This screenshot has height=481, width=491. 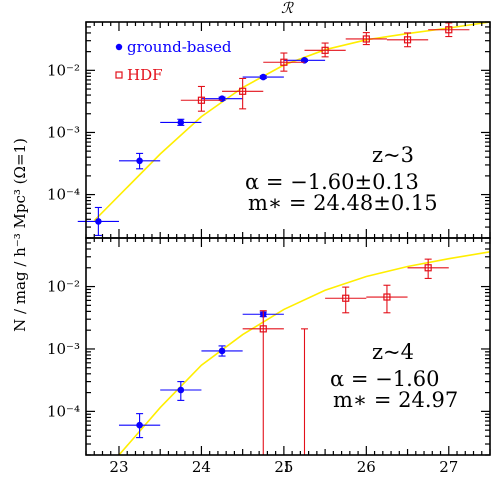 I want to click on legend-hdf-label: HDF, so click(x=145, y=75).